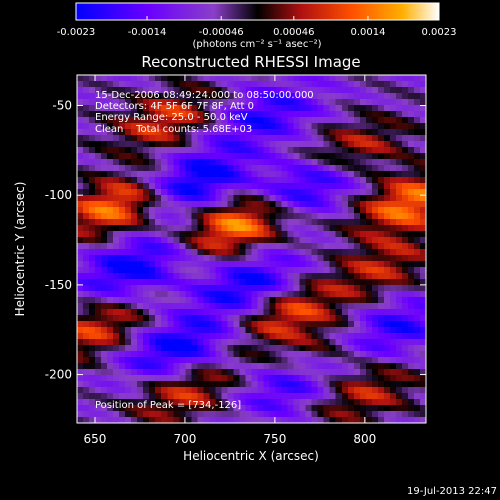 The width and height of the screenshot is (500, 500). Describe the element at coordinates (58, 285) in the screenshot. I see `y-tick-label: -150` at that location.